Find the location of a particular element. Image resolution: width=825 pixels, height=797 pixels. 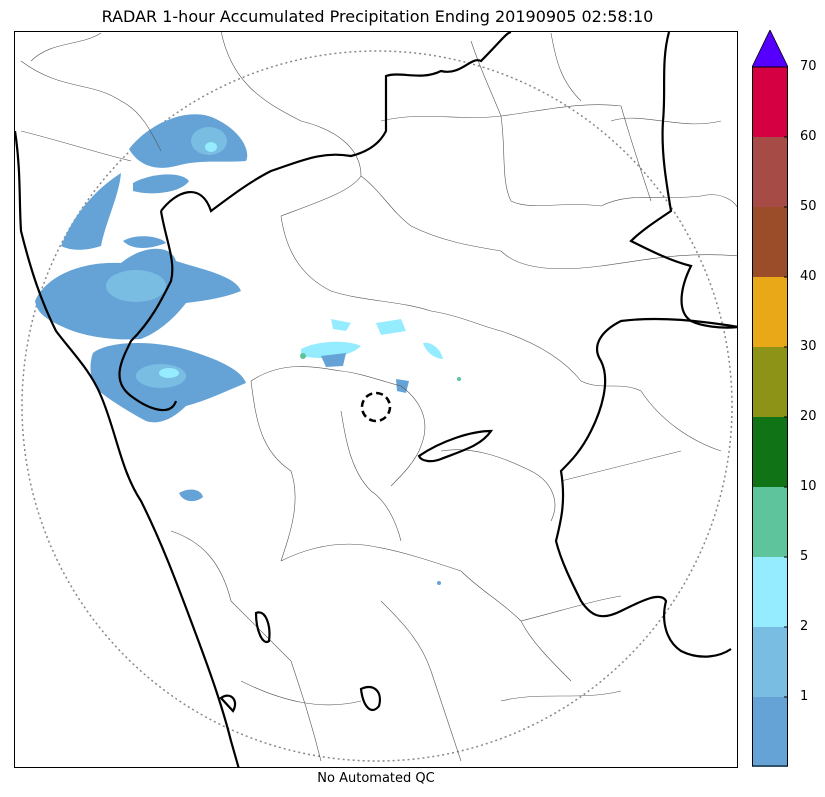

colorbar-tick-label: 20 is located at coordinates (808, 416).